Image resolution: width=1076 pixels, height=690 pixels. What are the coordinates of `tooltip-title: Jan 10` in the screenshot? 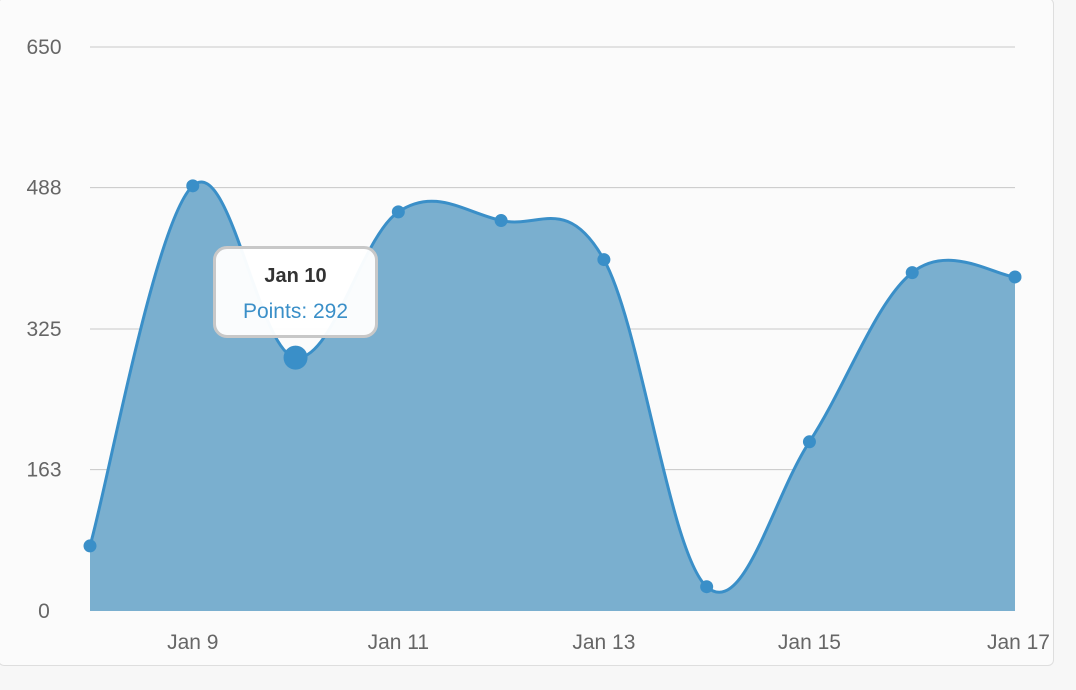 It's located at (295, 276).